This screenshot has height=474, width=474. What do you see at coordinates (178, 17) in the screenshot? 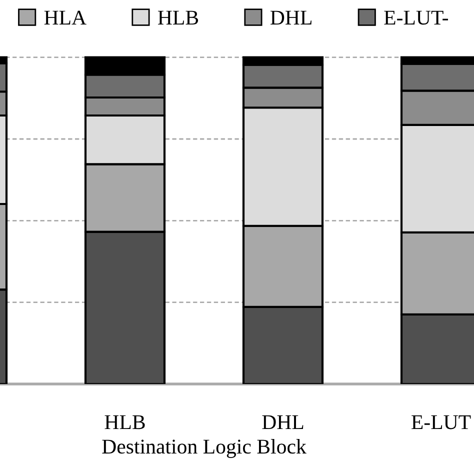
I see `legend-label: HLB` at bounding box center [178, 17].